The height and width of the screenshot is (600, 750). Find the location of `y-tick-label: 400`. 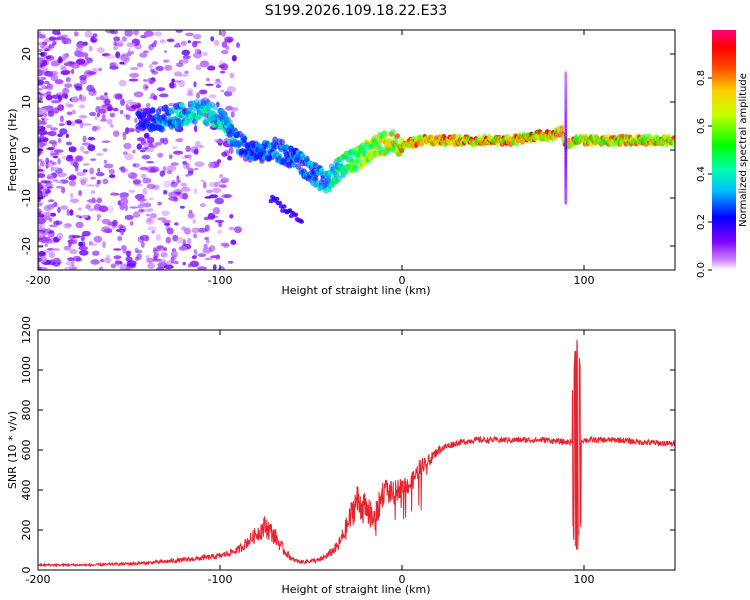

y-tick-label: 400 is located at coordinates (26, 490).